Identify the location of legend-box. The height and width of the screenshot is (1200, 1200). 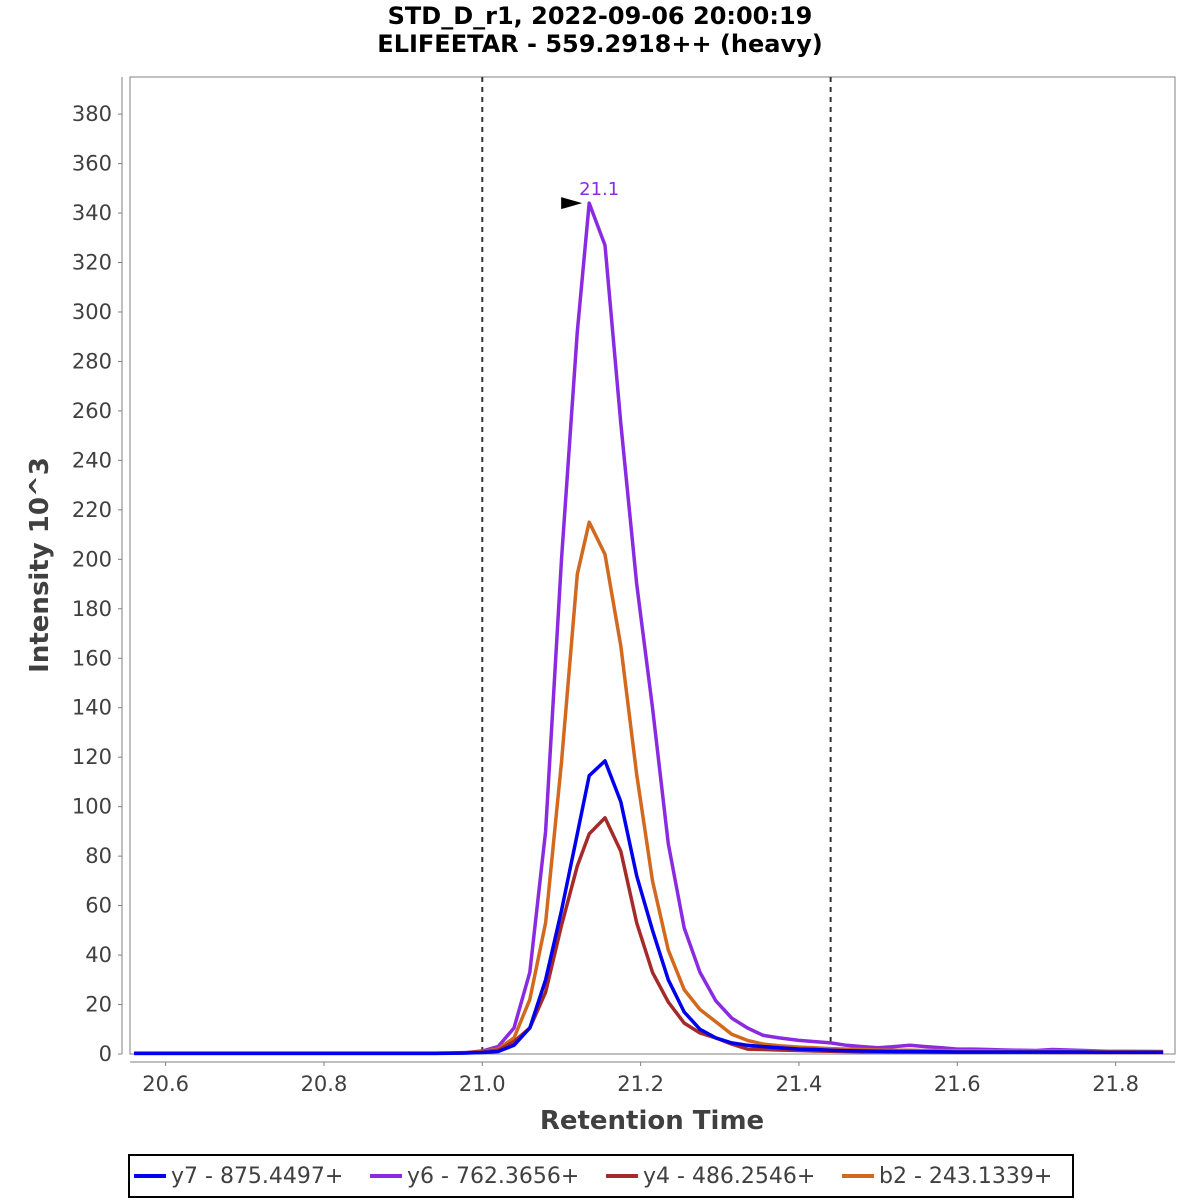
(601, 1176).